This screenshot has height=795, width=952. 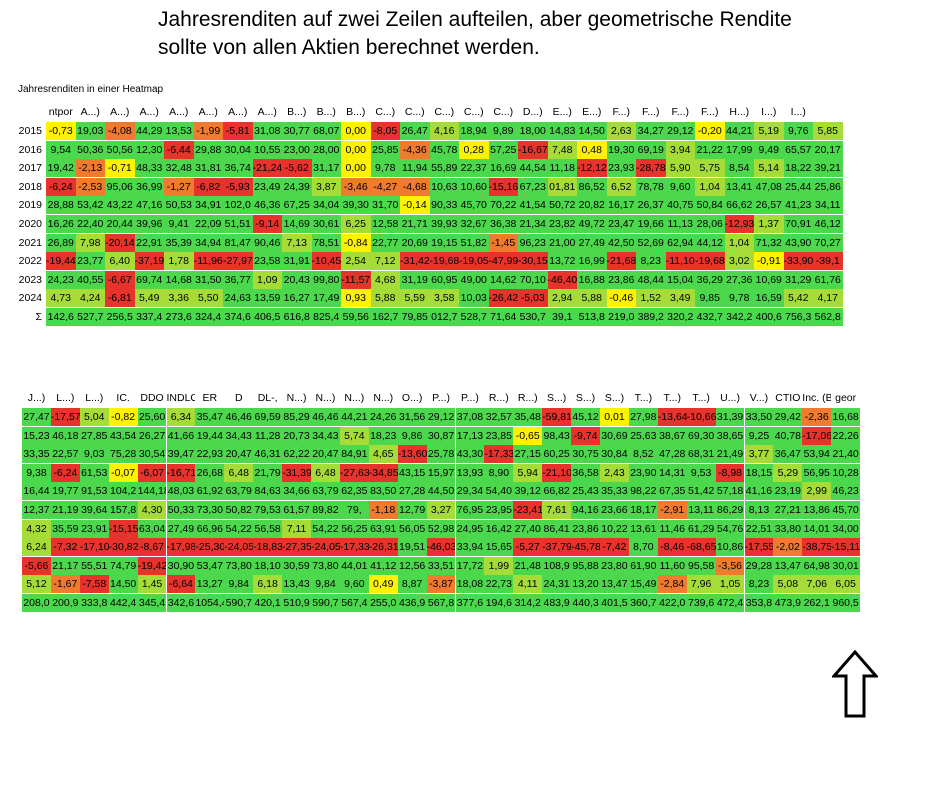 I want to click on heatmap-cell: -7,32, so click(x=65, y=547).